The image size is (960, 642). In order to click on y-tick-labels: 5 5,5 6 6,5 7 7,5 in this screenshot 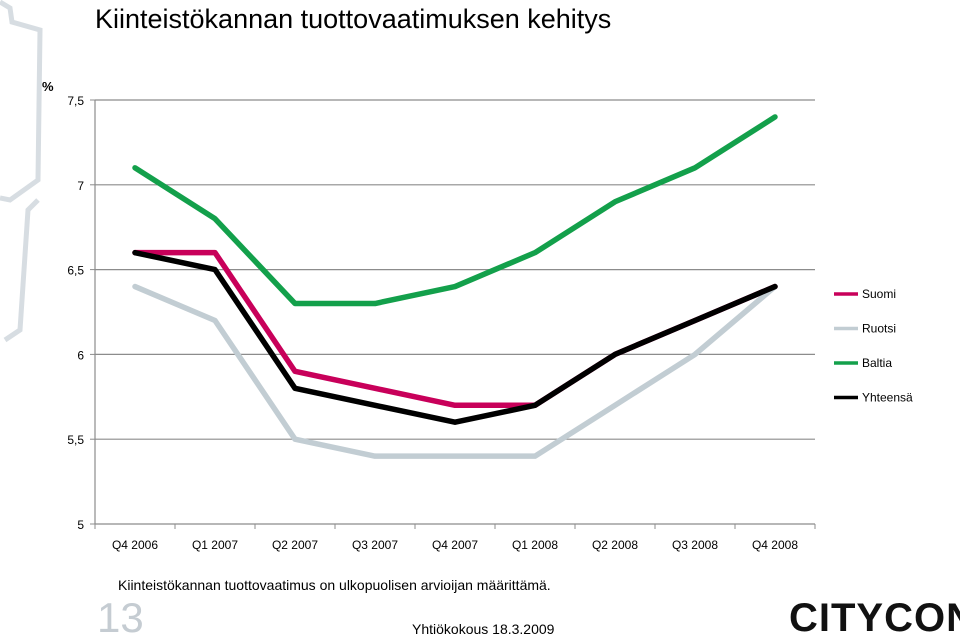, I will do `click(75, 313)`.